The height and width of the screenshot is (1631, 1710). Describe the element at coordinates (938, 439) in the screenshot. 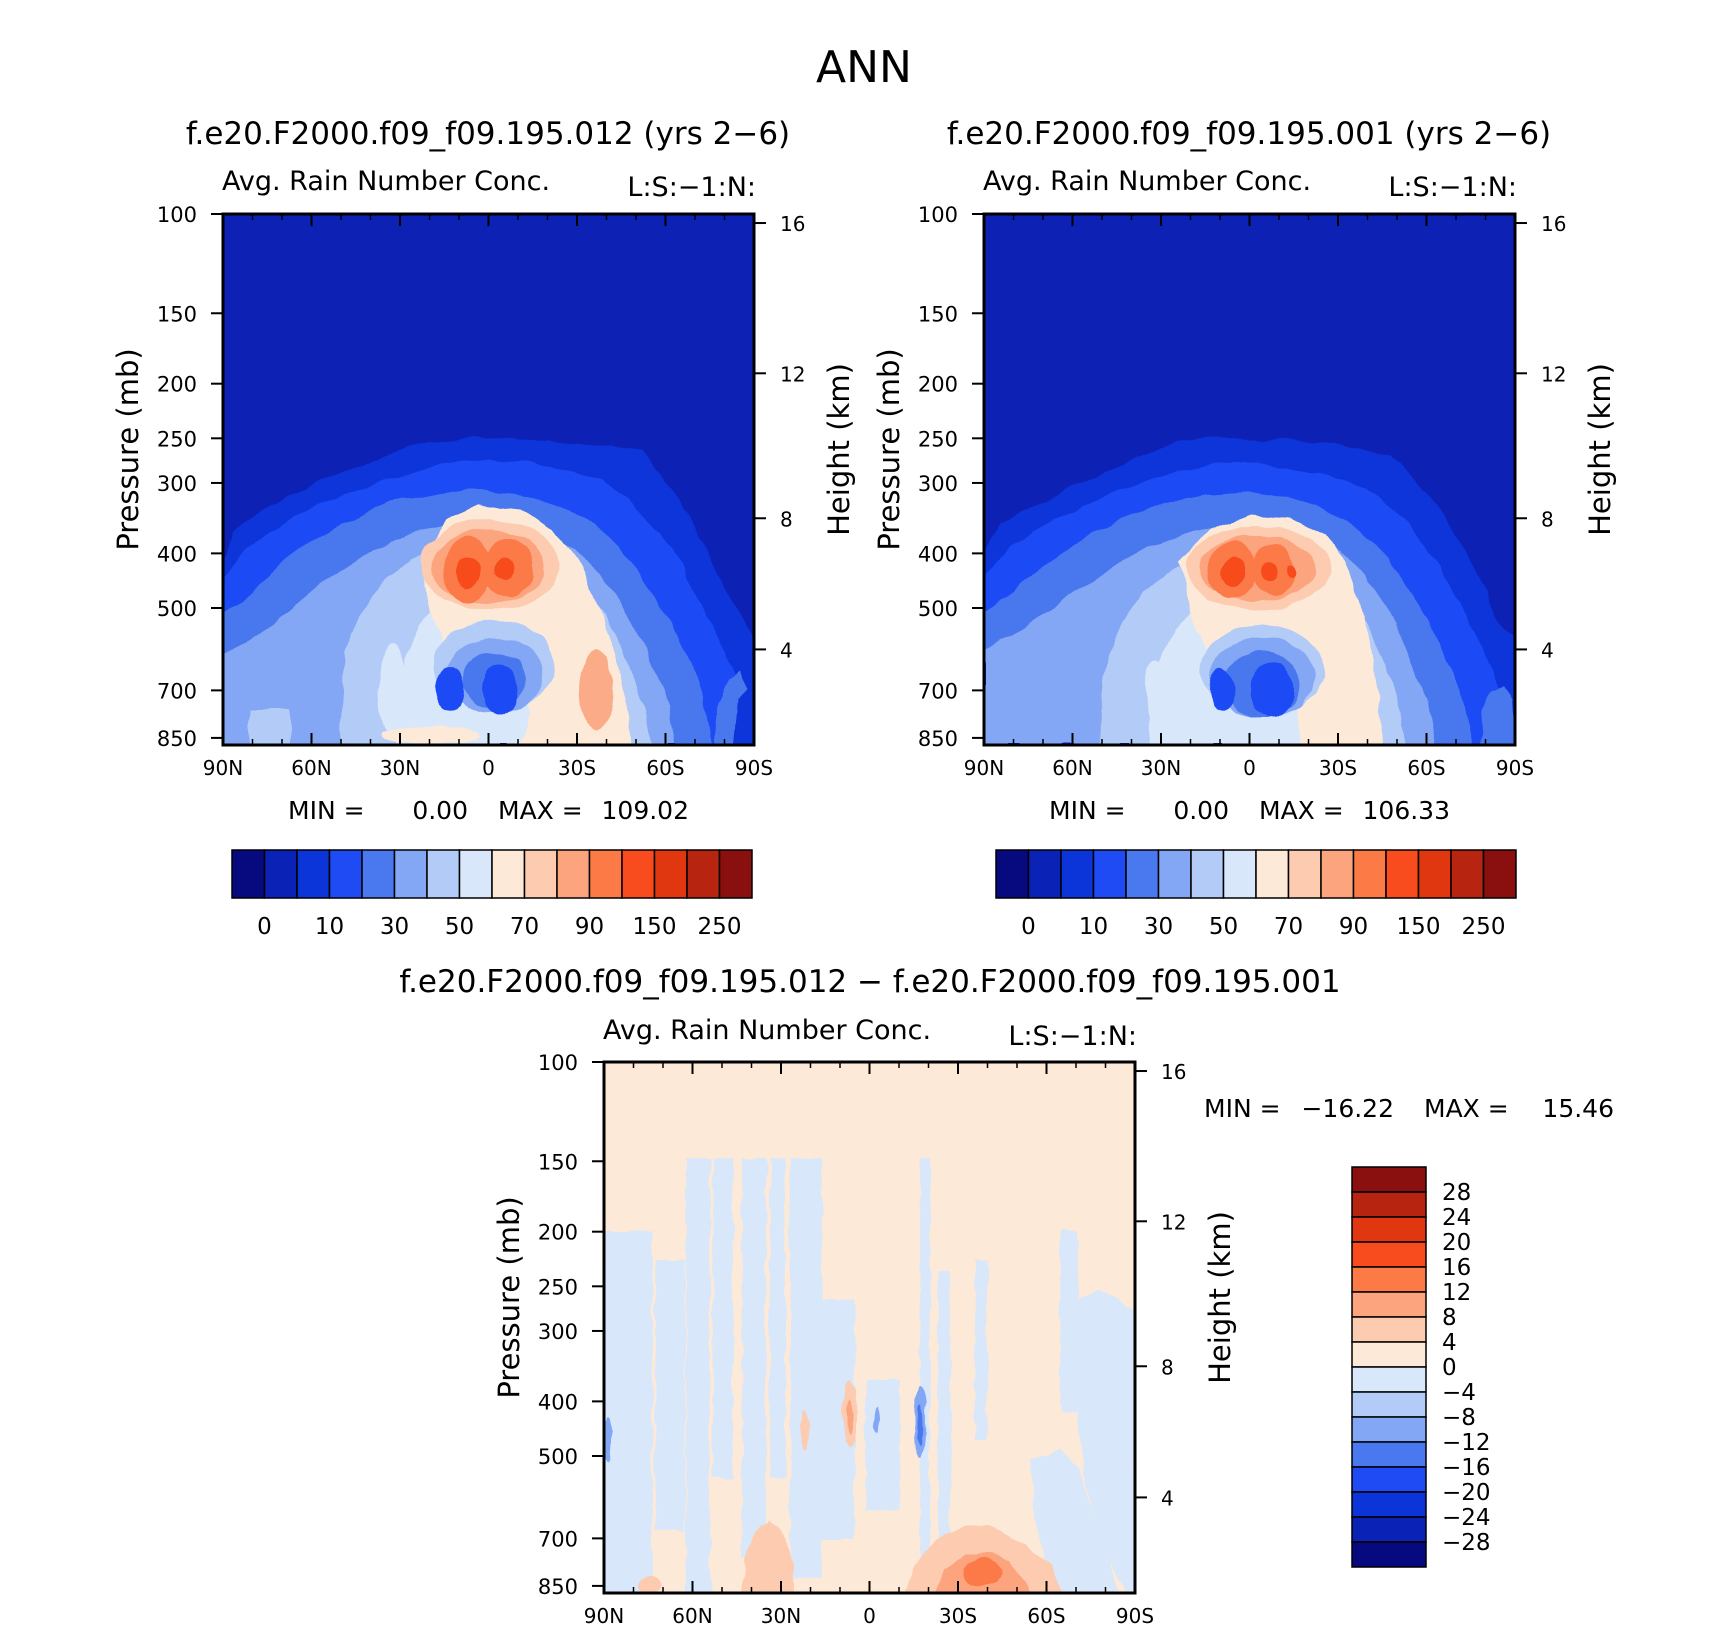

I see `y-tick-label: 250` at that location.